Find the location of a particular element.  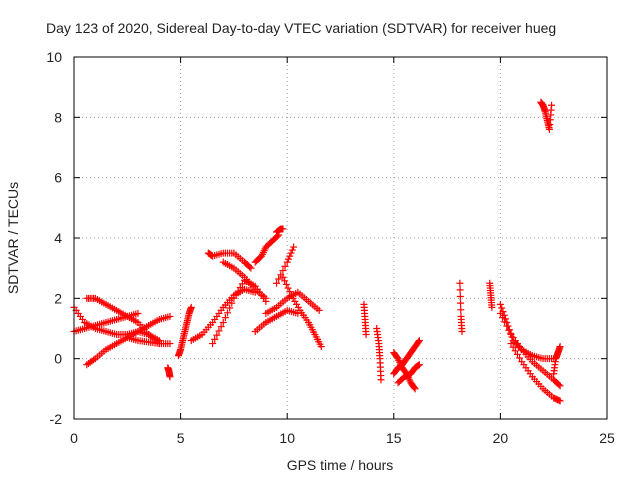

y-tick-labels: -2 0 2 4 6 8 10 is located at coordinates (54, 238).